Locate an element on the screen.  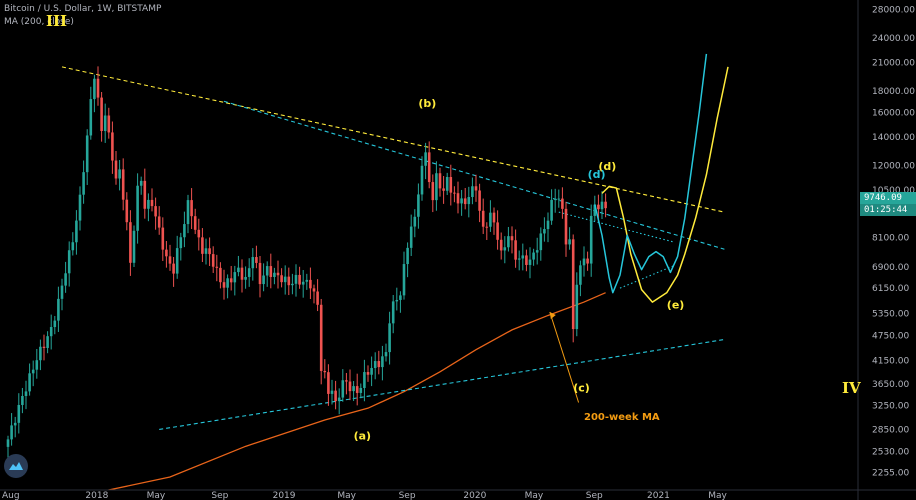
y-tick-label-15: 3650.00 is located at coordinates (890, 385).